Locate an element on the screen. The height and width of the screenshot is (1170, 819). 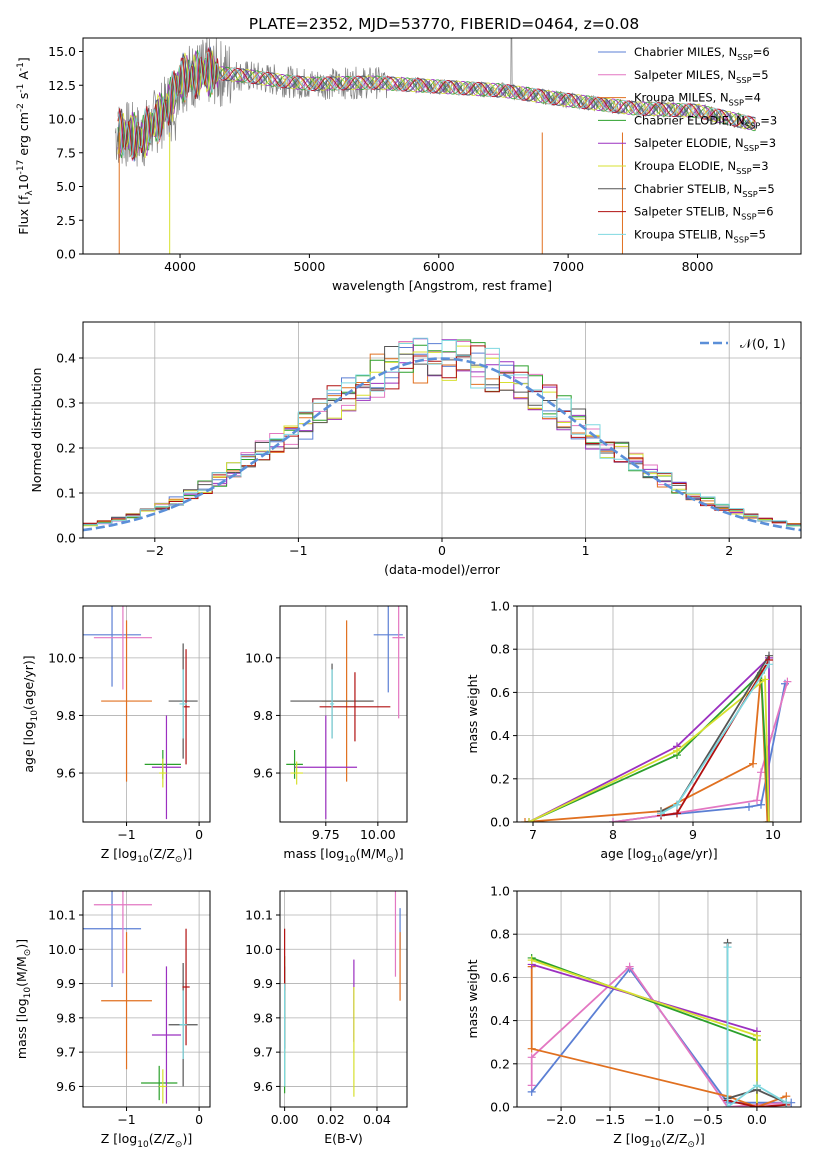
x-tick-label: 7000 is located at coordinates (568, 266).